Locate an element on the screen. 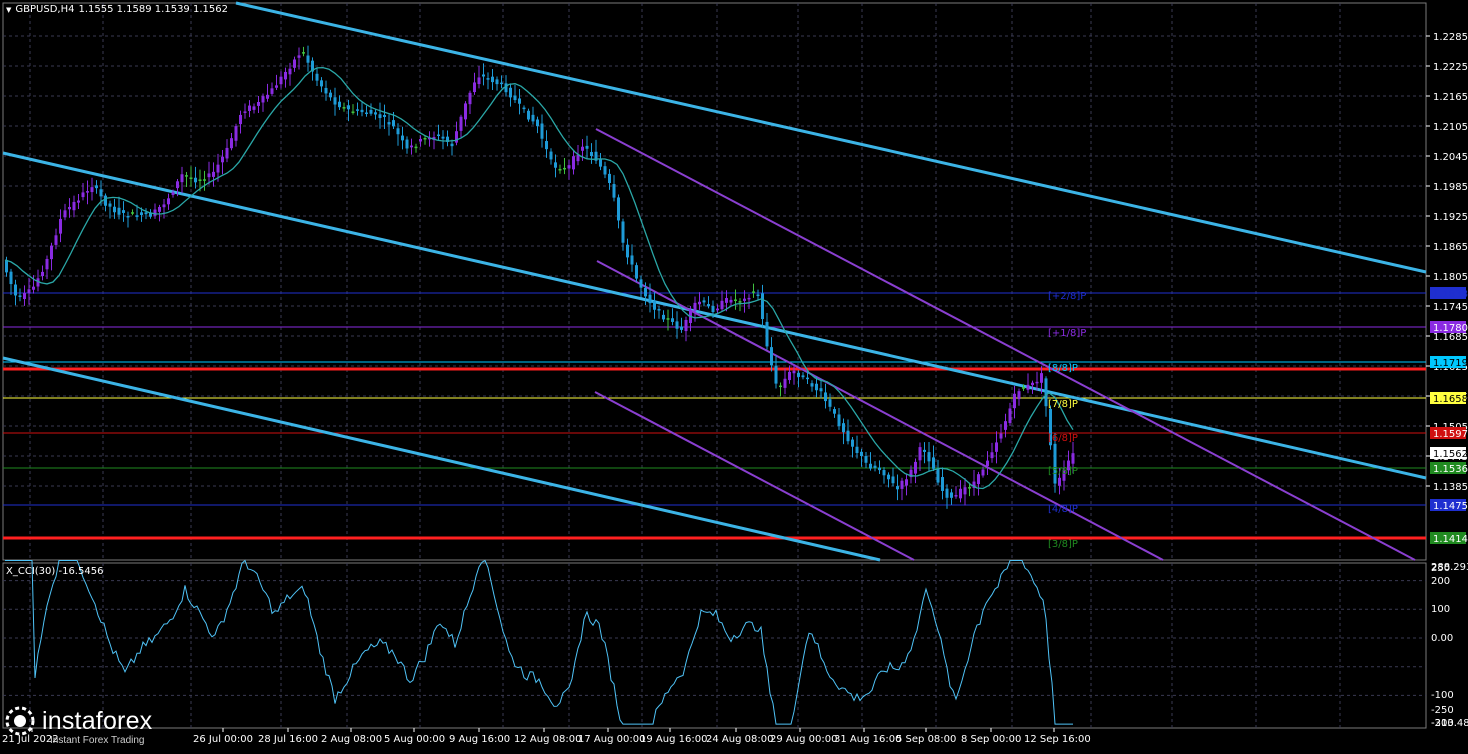 Image resolution: width=1468 pixels, height=754 pixels. price-marker-label: 1.1597 is located at coordinates (1450, 434).